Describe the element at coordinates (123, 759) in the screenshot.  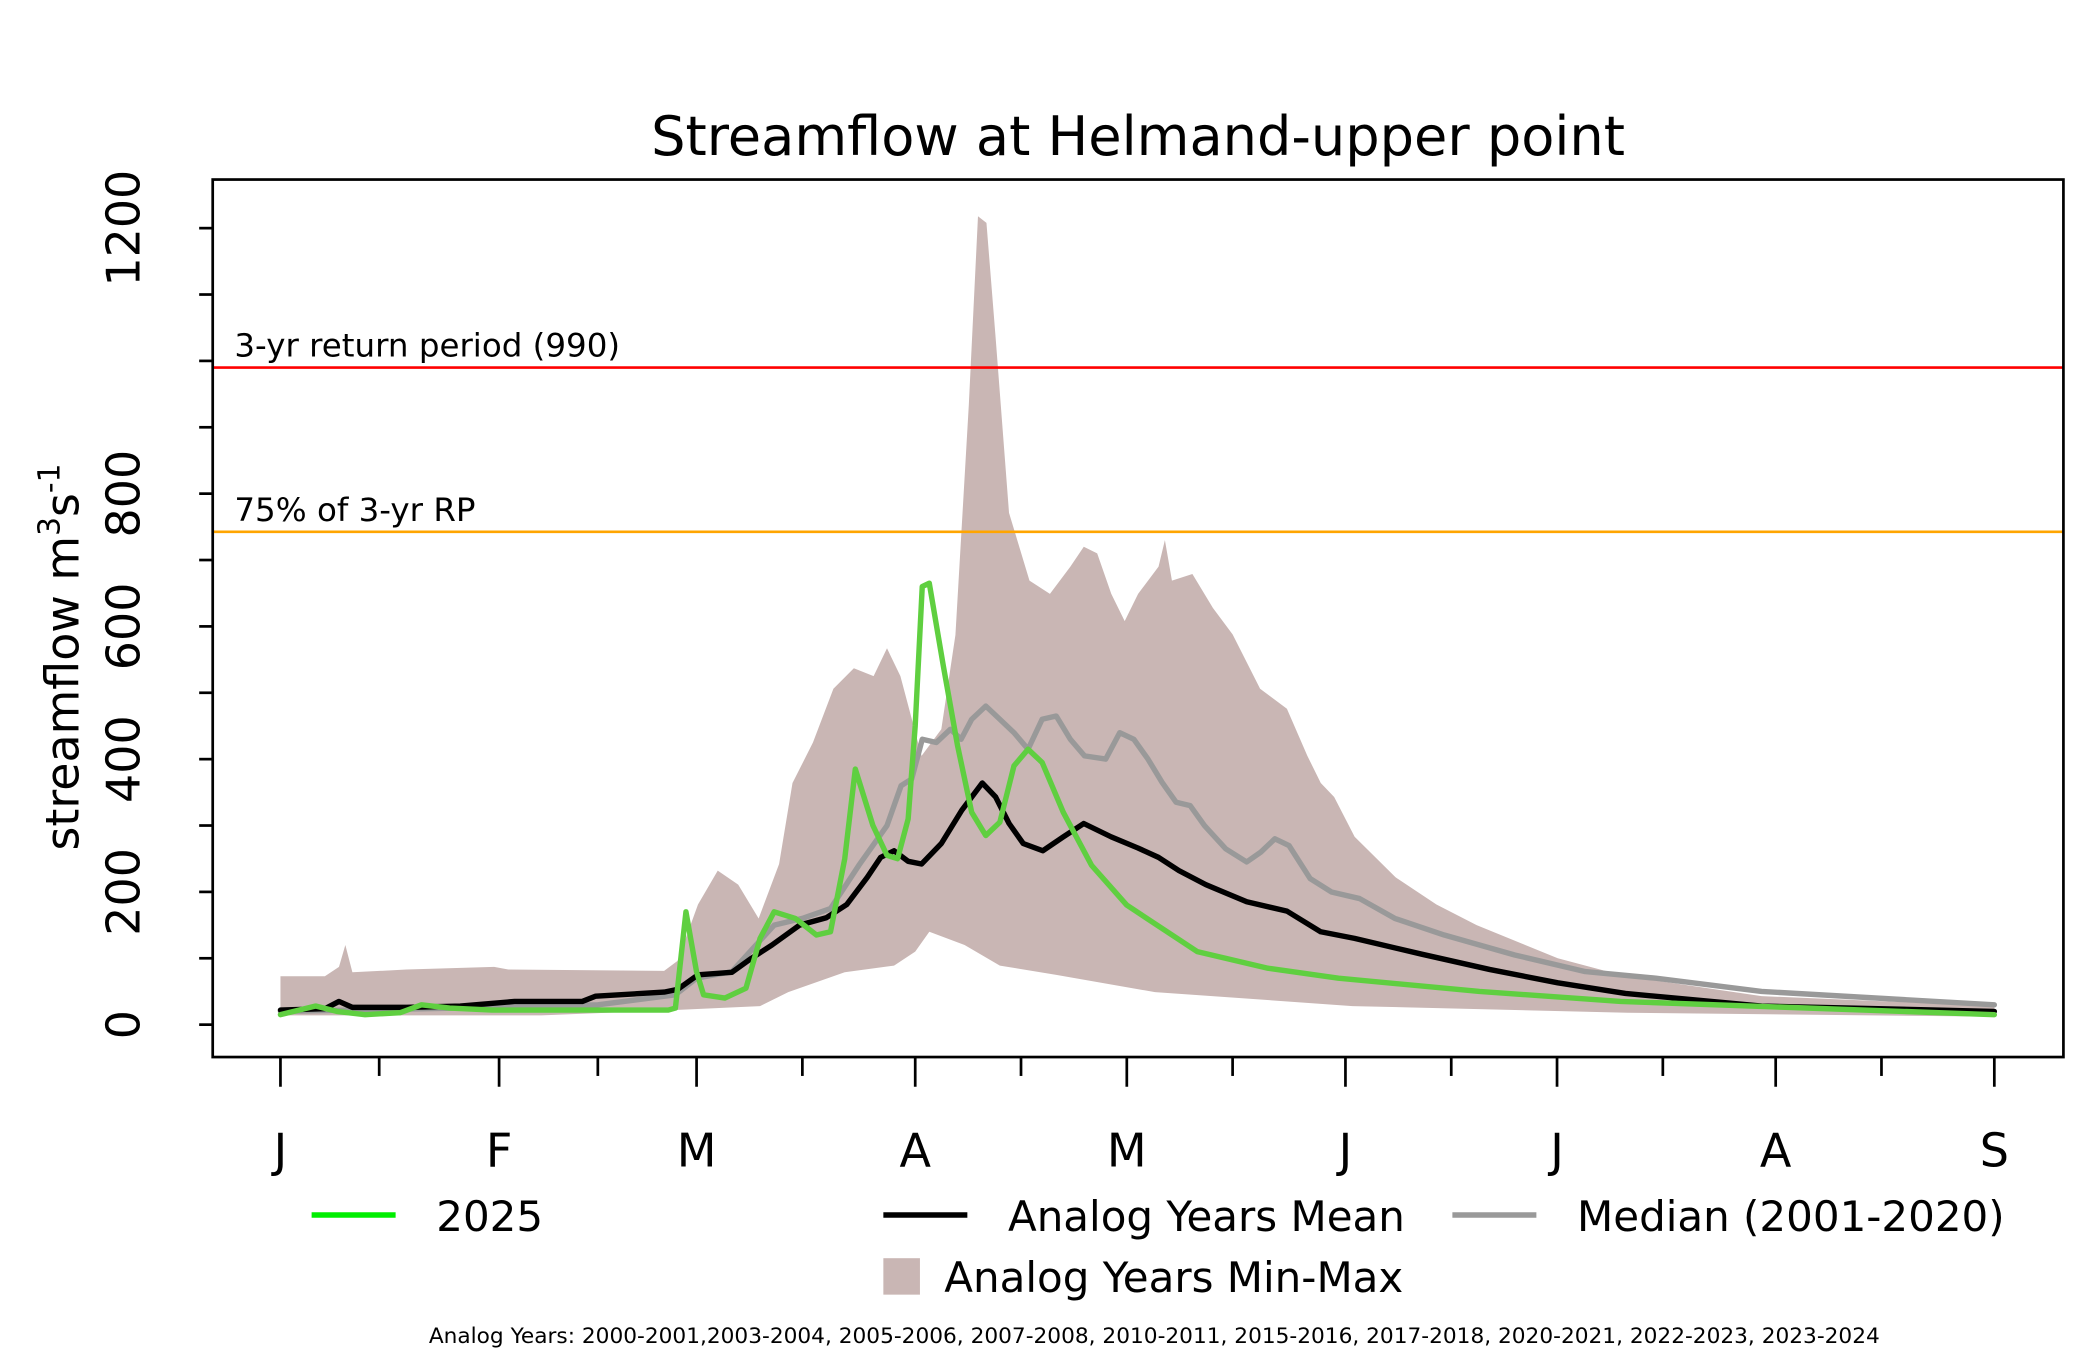
I see `y-tick-label: 400` at that location.